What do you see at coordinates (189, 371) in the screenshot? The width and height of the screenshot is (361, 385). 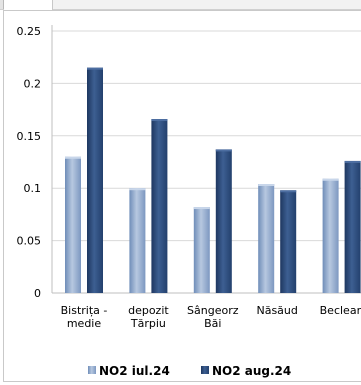 I see `legend: NO2 iul.24 NO2 aug.24` at bounding box center [189, 371].